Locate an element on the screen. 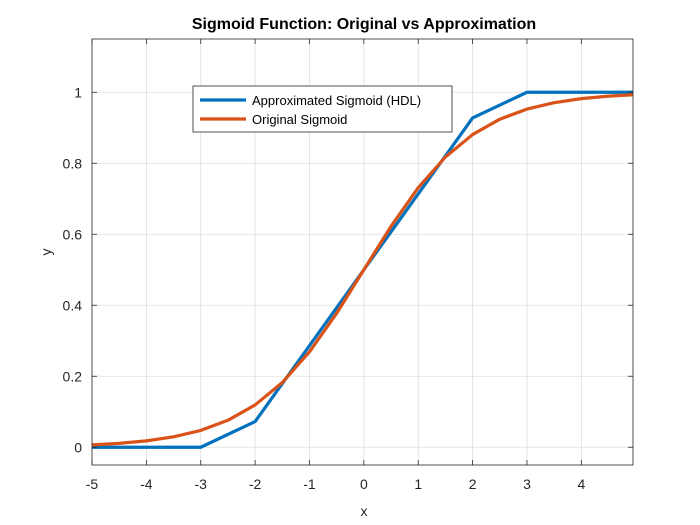 The height and width of the screenshot is (525, 700). y-axis-label: y is located at coordinates (46, 252).